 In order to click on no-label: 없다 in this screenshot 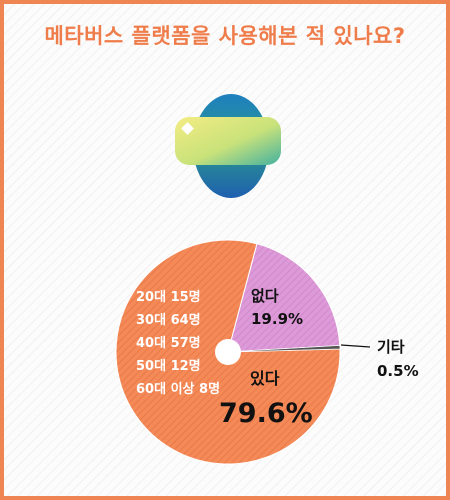, I will do `click(265, 296)`.